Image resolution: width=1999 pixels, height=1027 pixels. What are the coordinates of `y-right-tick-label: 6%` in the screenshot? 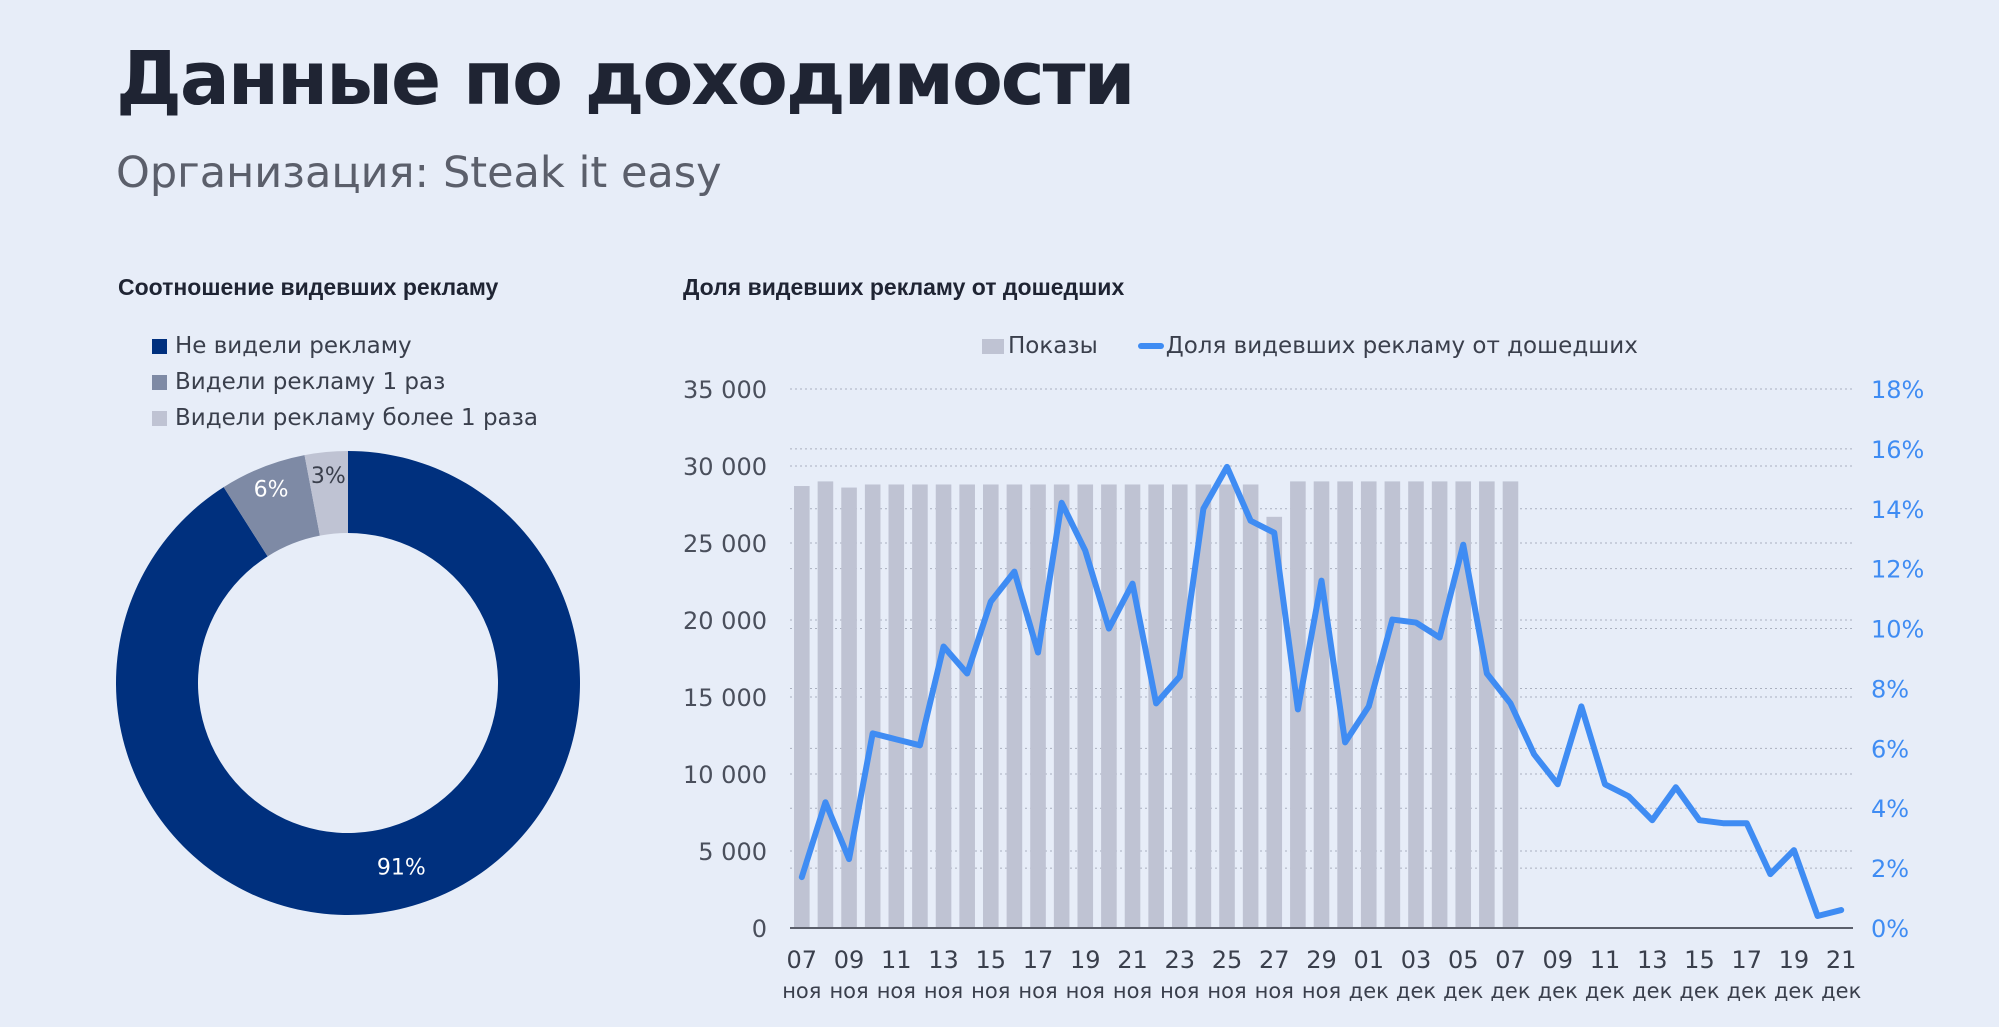 It's located at (1890, 749).